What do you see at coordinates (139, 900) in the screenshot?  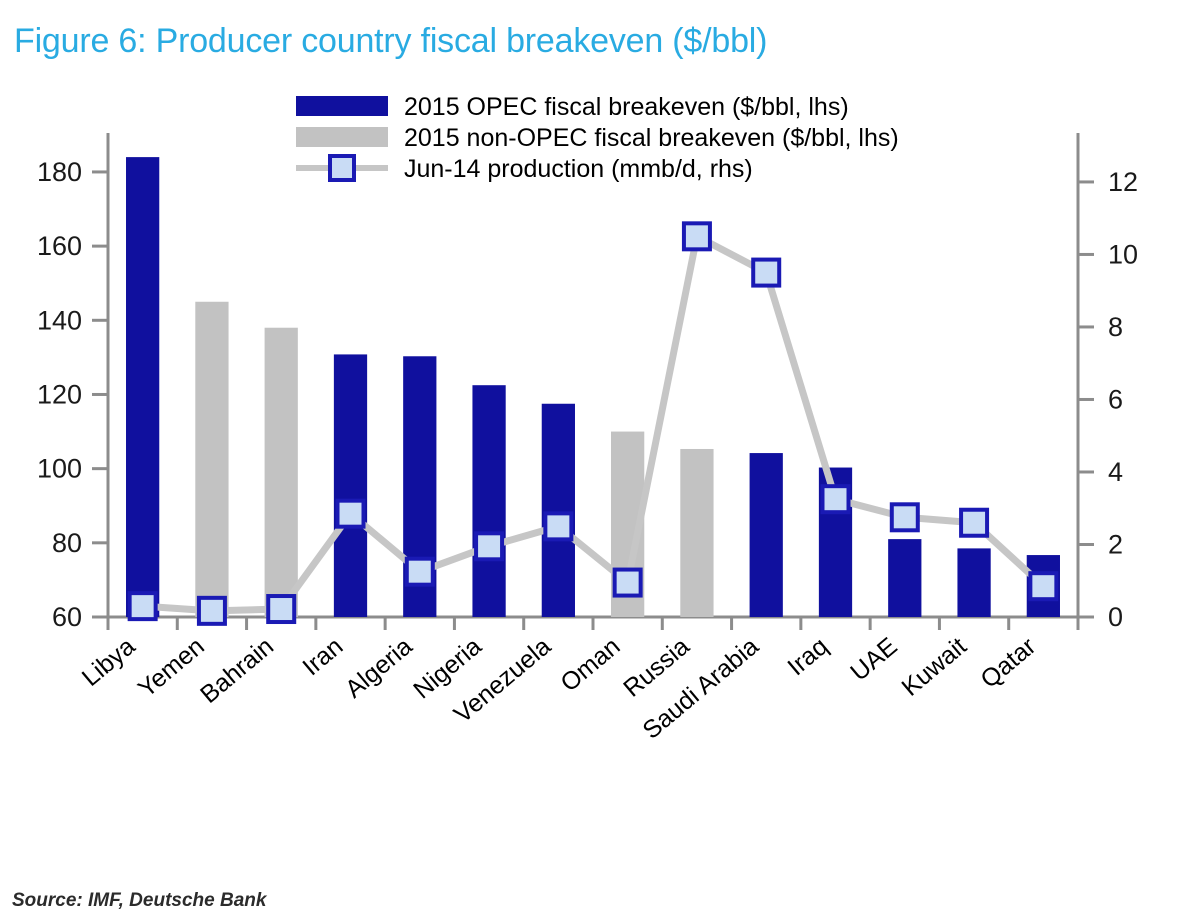 I see `source-note: Source: IMF, Deutsche Bank` at bounding box center [139, 900].